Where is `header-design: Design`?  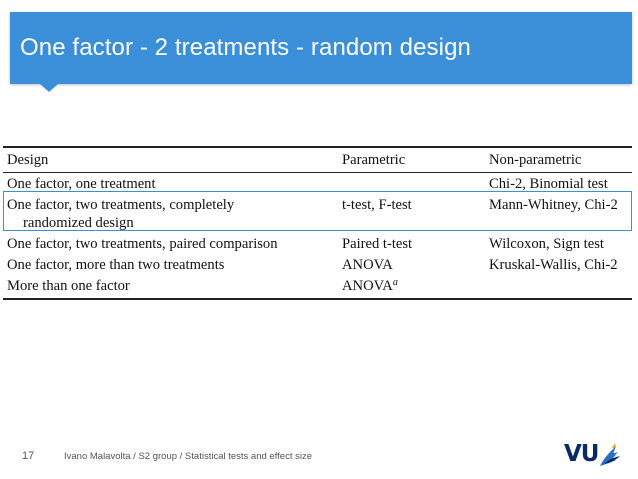 header-design: Design is located at coordinates (28, 160).